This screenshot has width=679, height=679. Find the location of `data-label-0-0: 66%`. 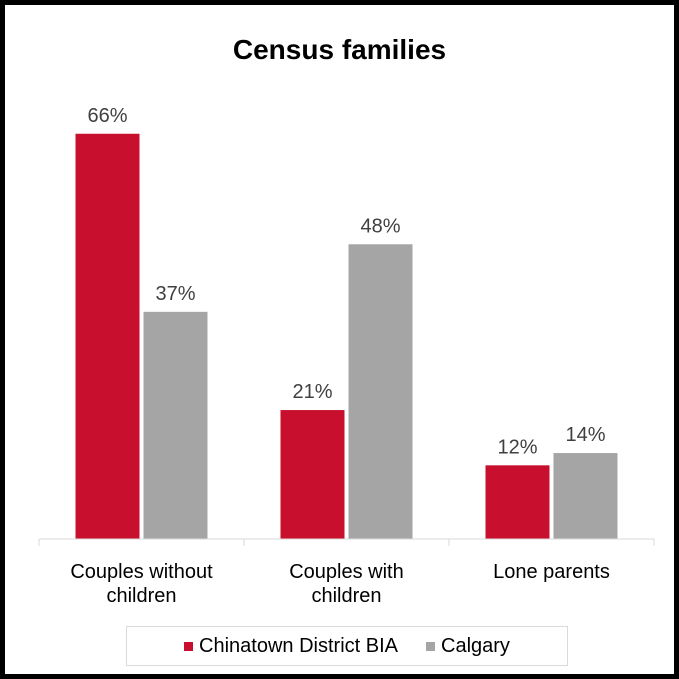

data-label-0-0: 66% is located at coordinates (107, 116).